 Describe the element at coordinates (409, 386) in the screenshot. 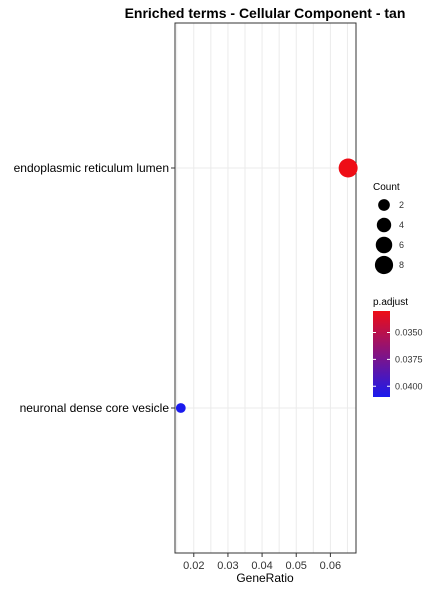

I see `color-legend-label: 0.0400` at that location.